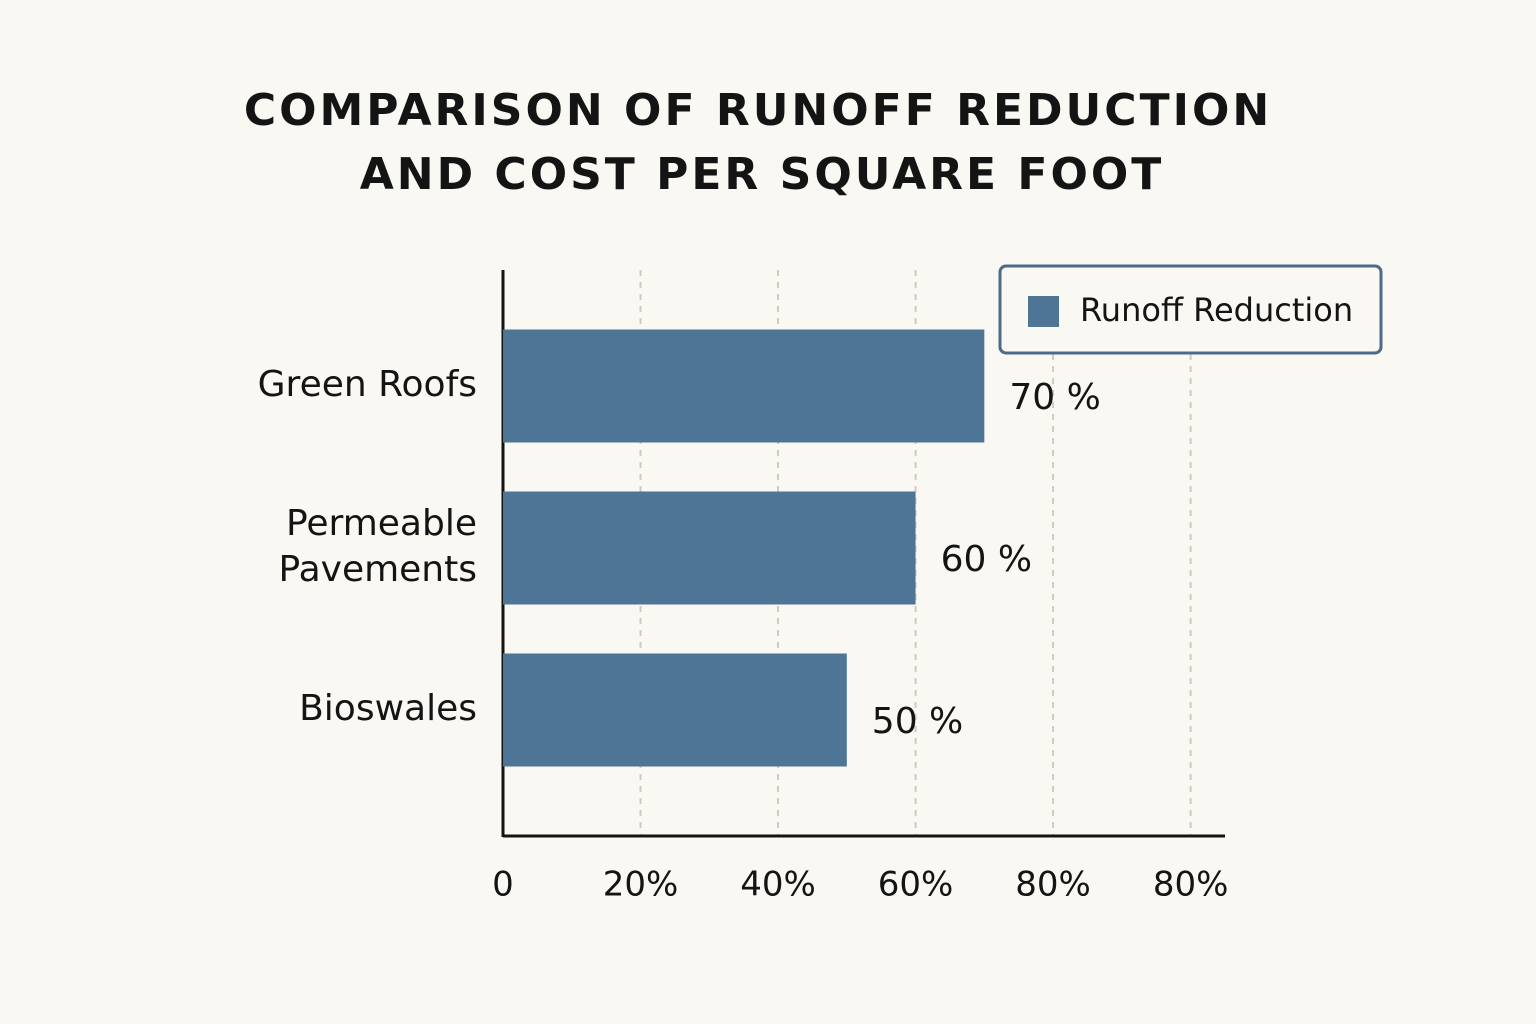 Image resolution: width=1536 pixels, height=1024 pixels. Describe the element at coordinates (762, 174) in the screenshot. I see `chart-title: AND COST PER SQUARE FOOT` at that location.